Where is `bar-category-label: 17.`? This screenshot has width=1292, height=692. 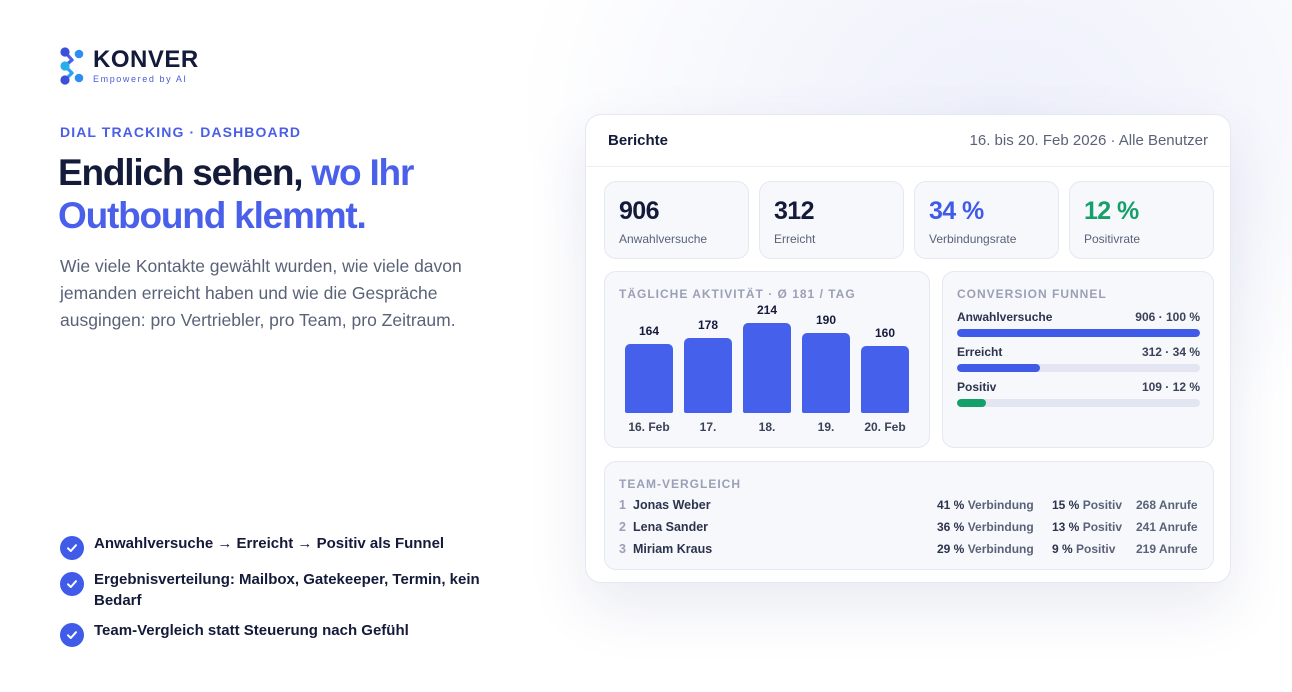 bar-category-label: 17. is located at coordinates (708, 427).